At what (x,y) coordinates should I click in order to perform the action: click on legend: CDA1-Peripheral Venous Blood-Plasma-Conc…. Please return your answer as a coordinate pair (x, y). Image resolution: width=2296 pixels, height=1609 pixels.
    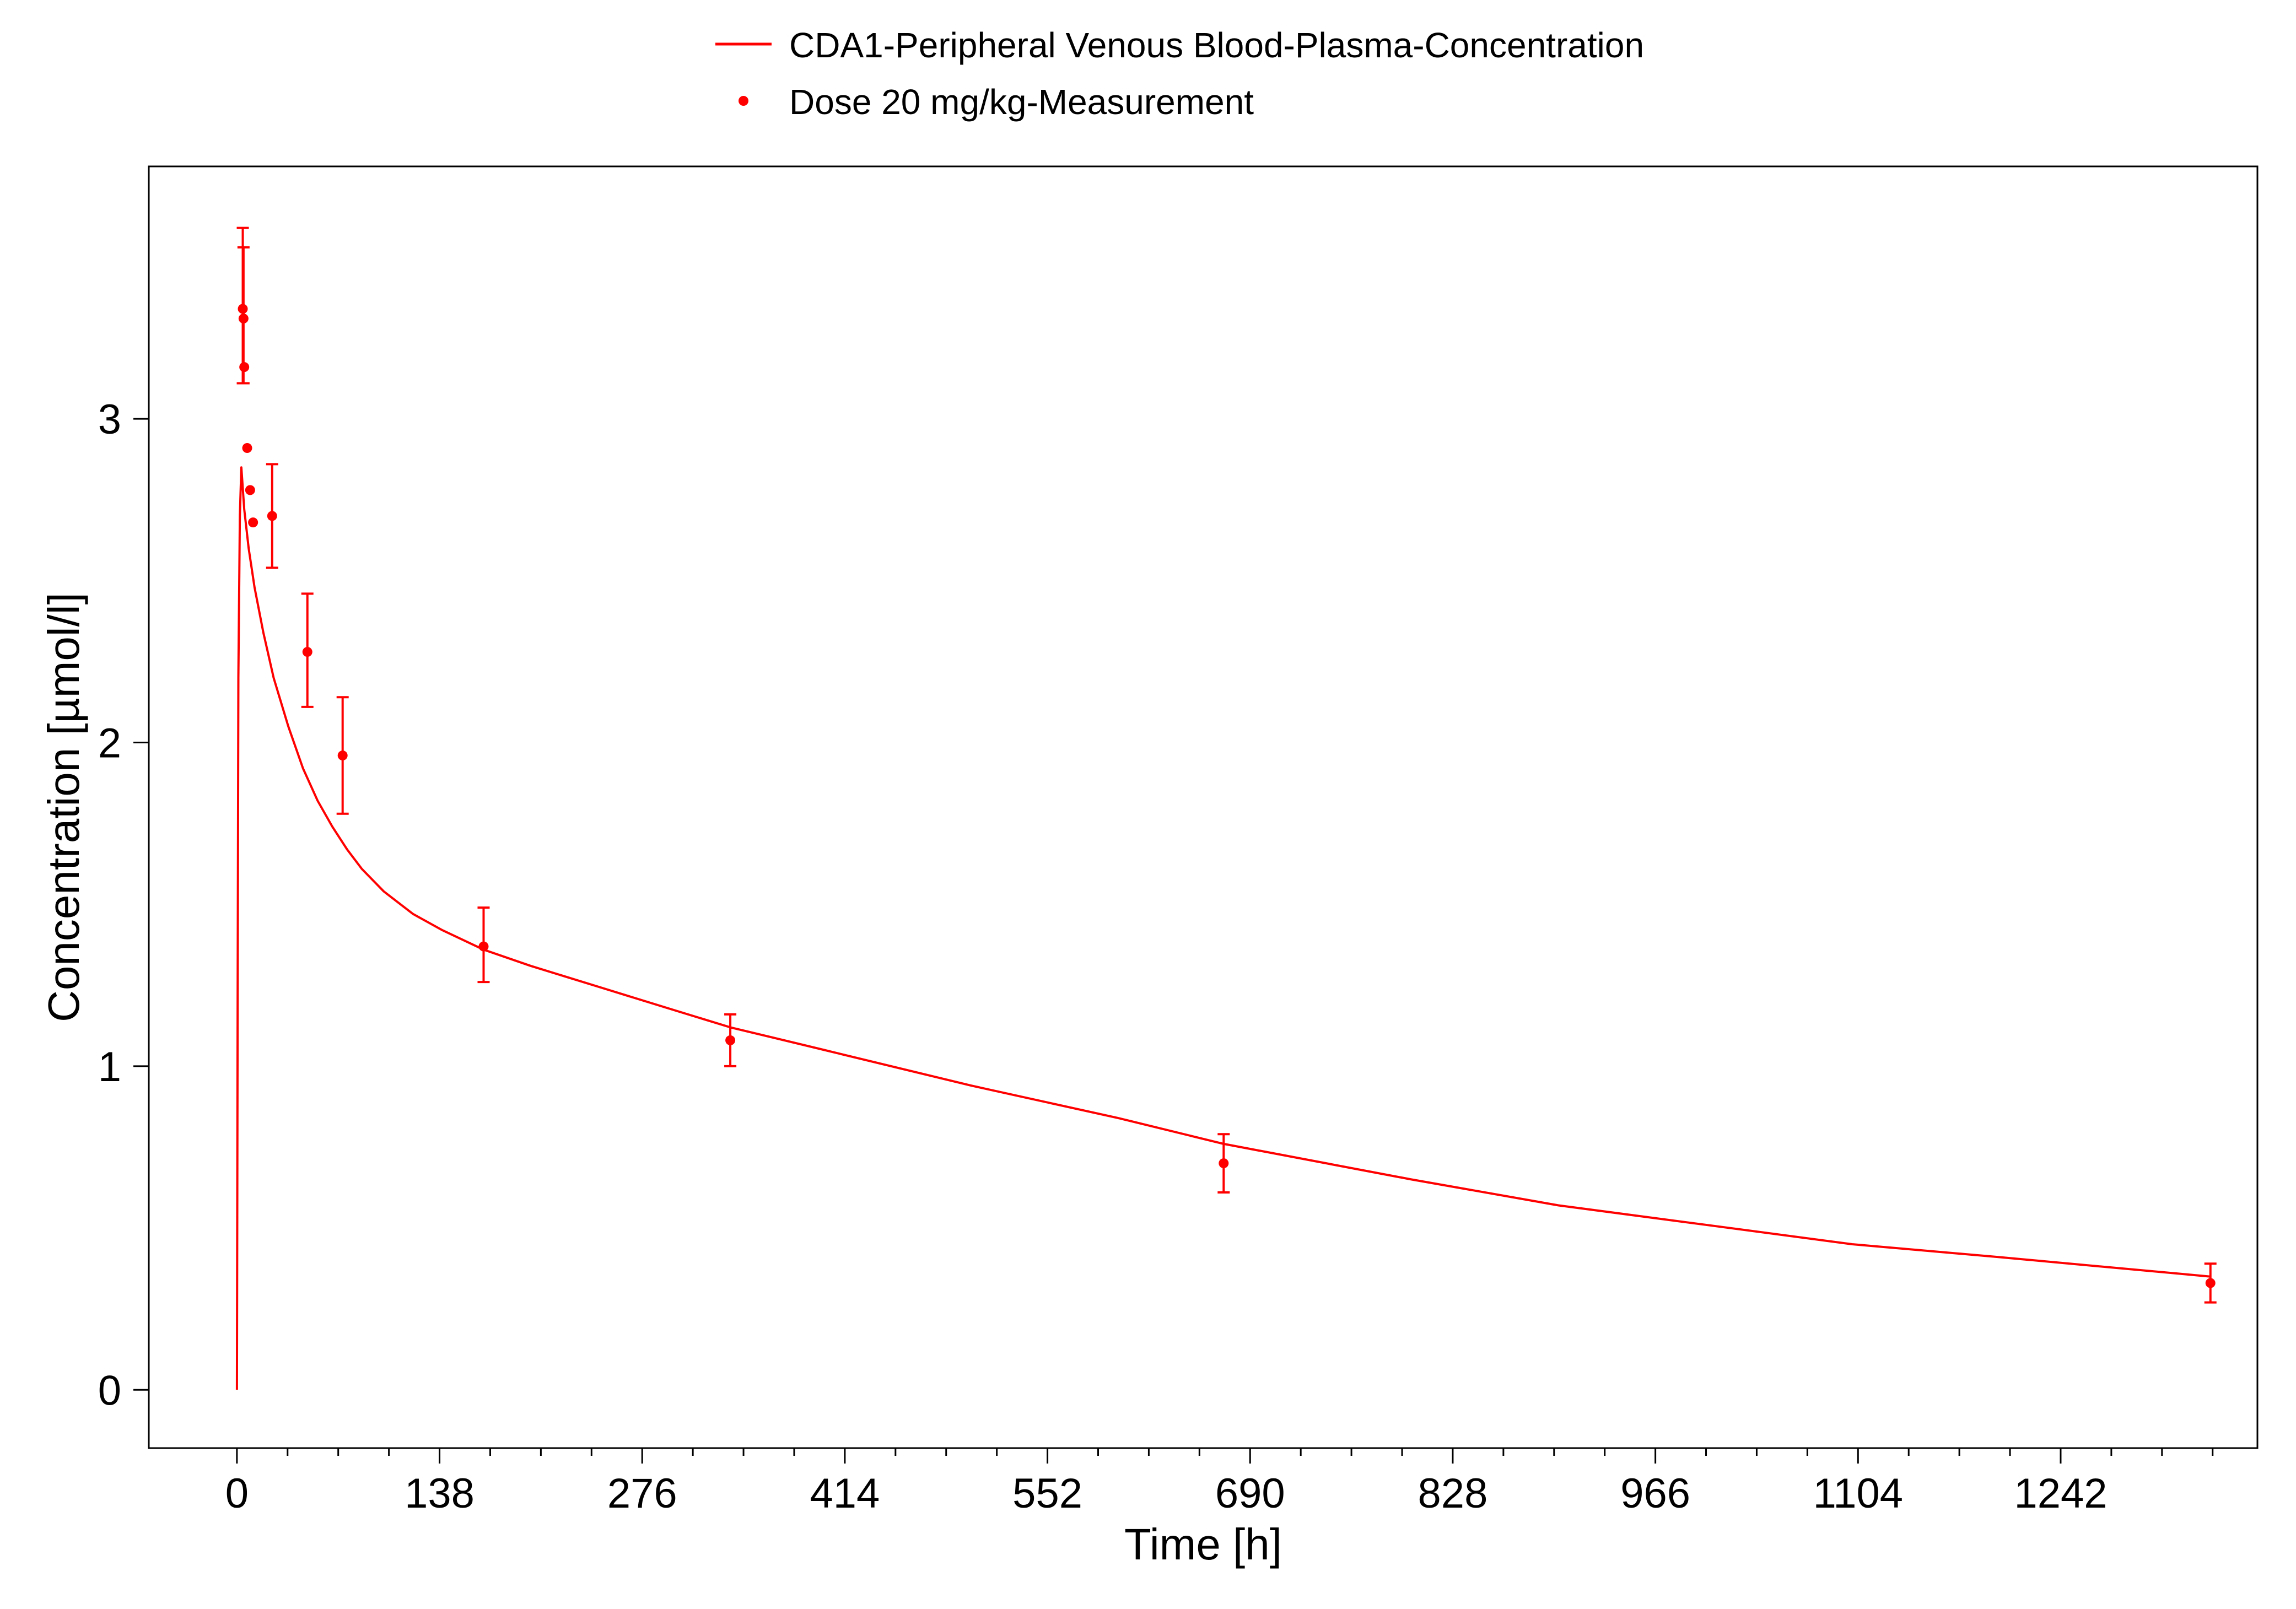
    Looking at the image, I should click on (1180, 73).